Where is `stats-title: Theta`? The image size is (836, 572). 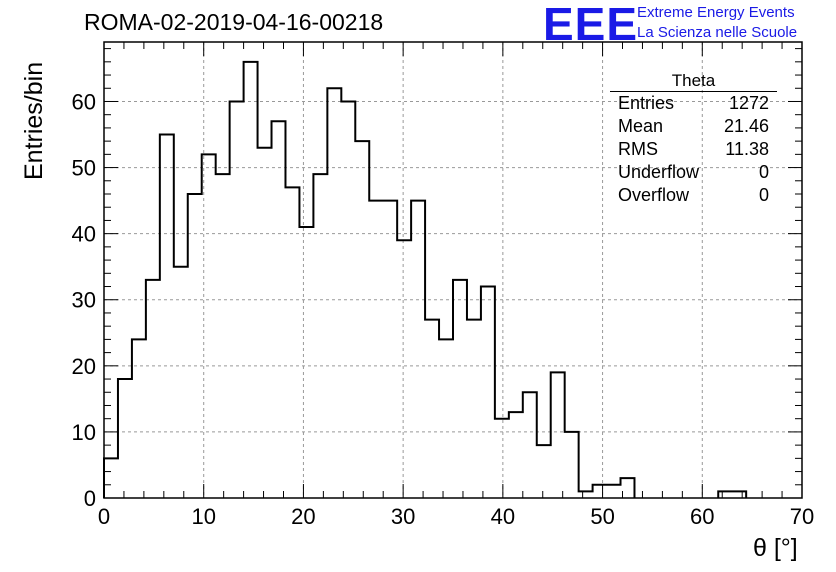 stats-title: Theta is located at coordinates (693, 82).